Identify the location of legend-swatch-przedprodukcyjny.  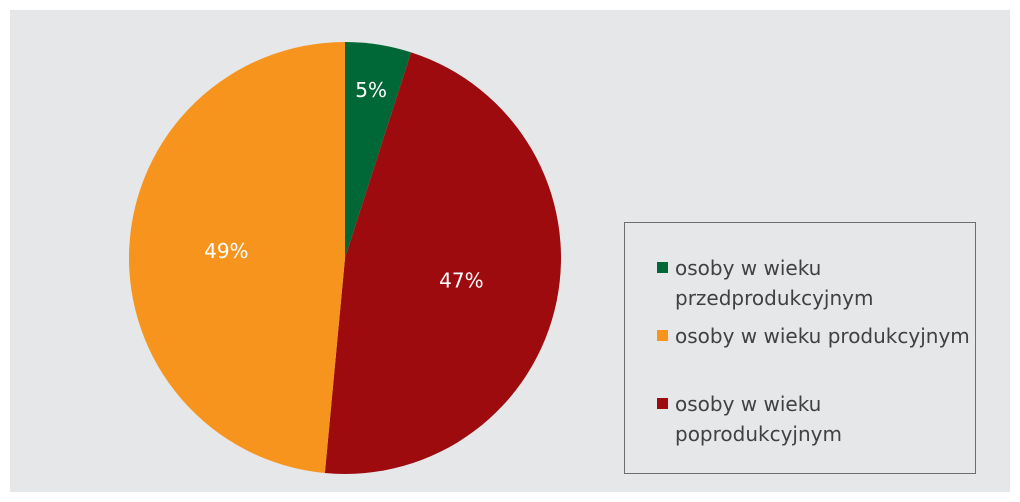
(662, 267).